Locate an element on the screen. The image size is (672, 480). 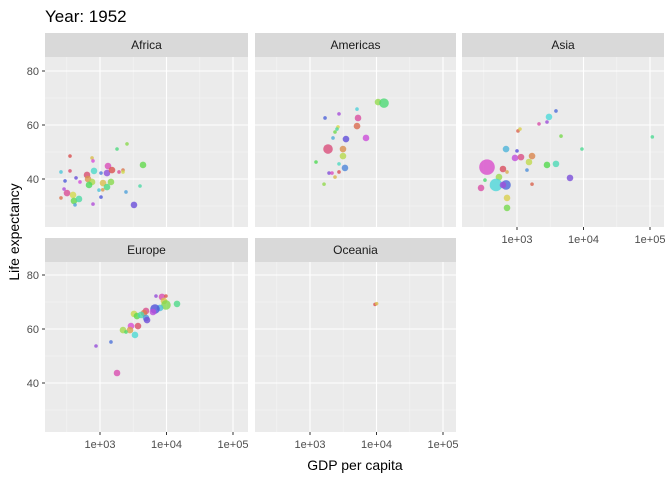
facet-strip-label: Europe is located at coordinates (146, 250).